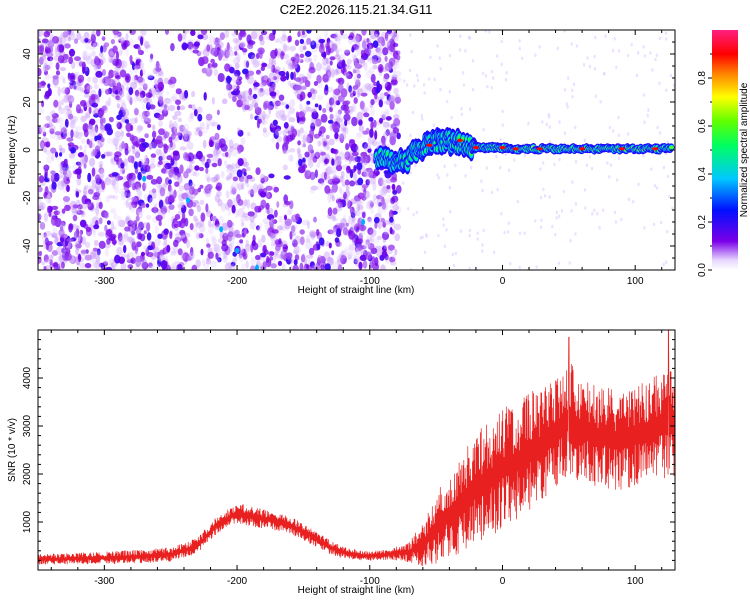 Image resolution: width=750 pixels, height=600 pixels. I want to click on snr-x-tick-label: -300, so click(104, 581).